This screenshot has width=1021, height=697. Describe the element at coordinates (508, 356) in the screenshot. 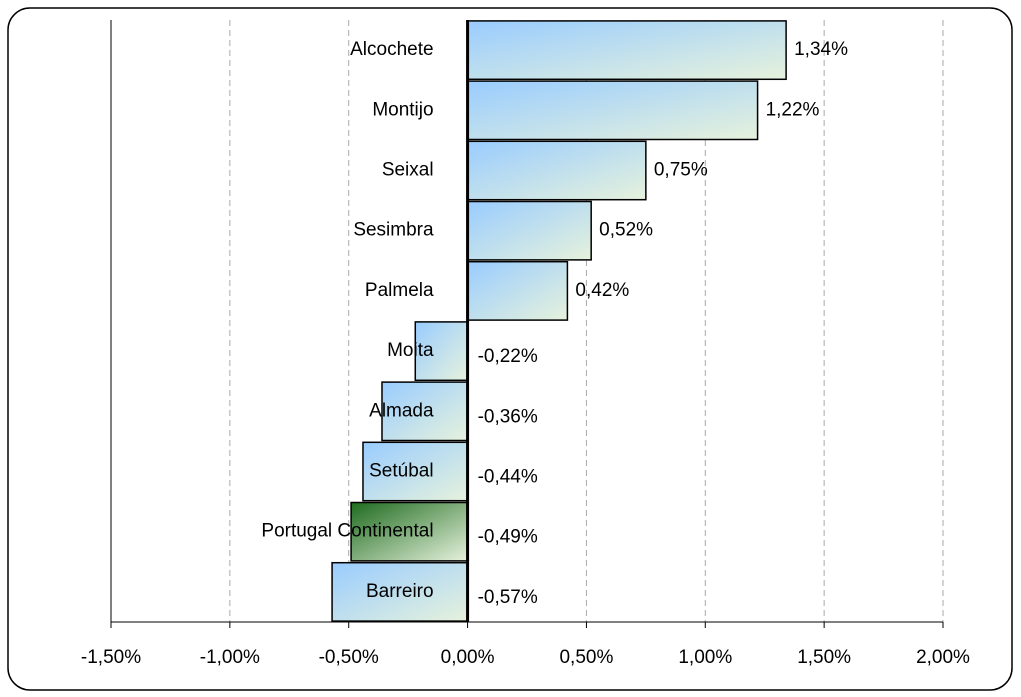

I see `value-label: -0,22%` at that location.